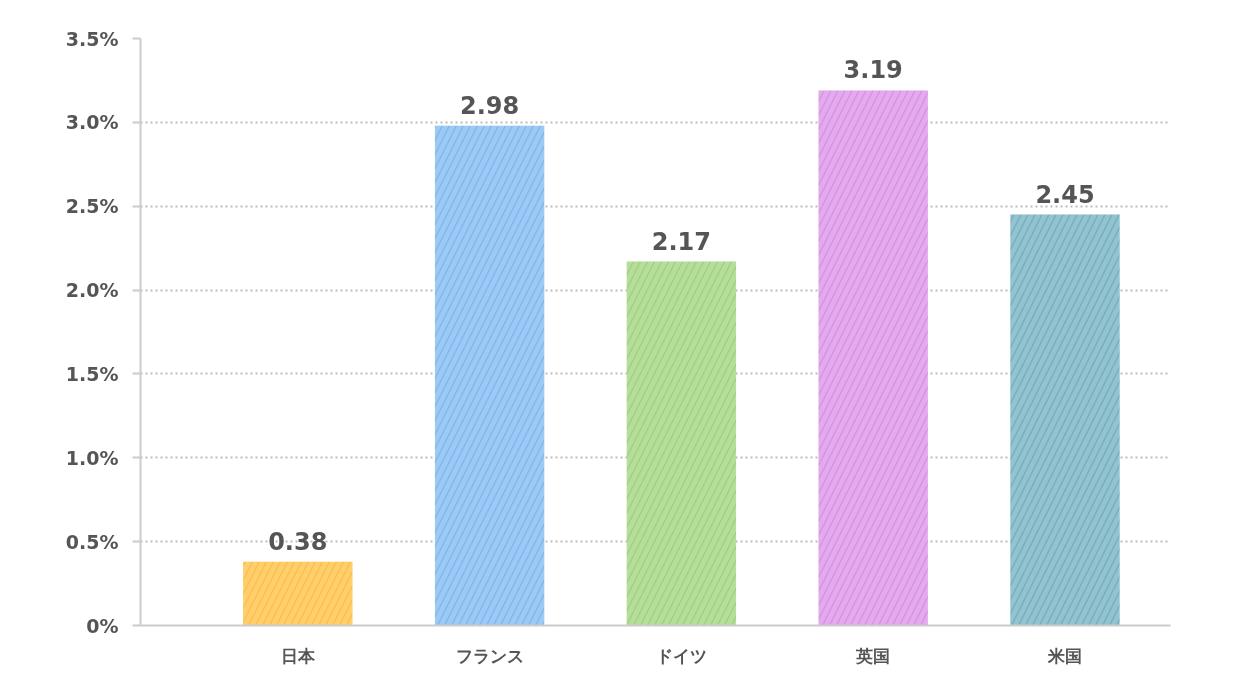 This screenshot has width=1236, height=680. I want to click on y-tick-label: 2.5%, so click(92, 206).